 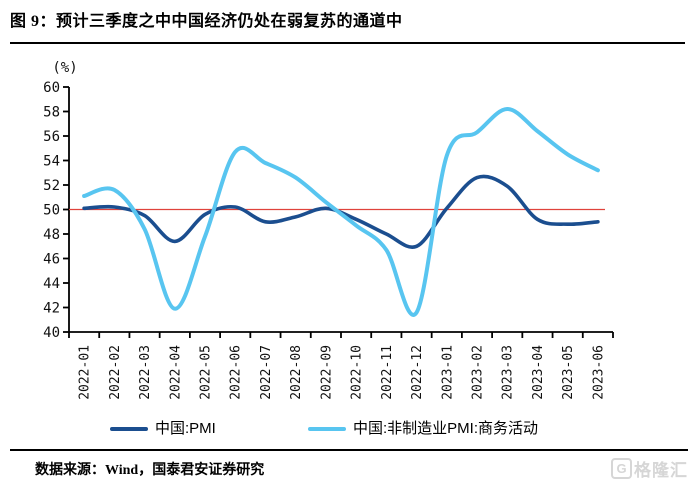 What do you see at coordinates (266, 372) in the screenshot?
I see `x-axis-tick-label: 2022-07` at bounding box center [266, 372].